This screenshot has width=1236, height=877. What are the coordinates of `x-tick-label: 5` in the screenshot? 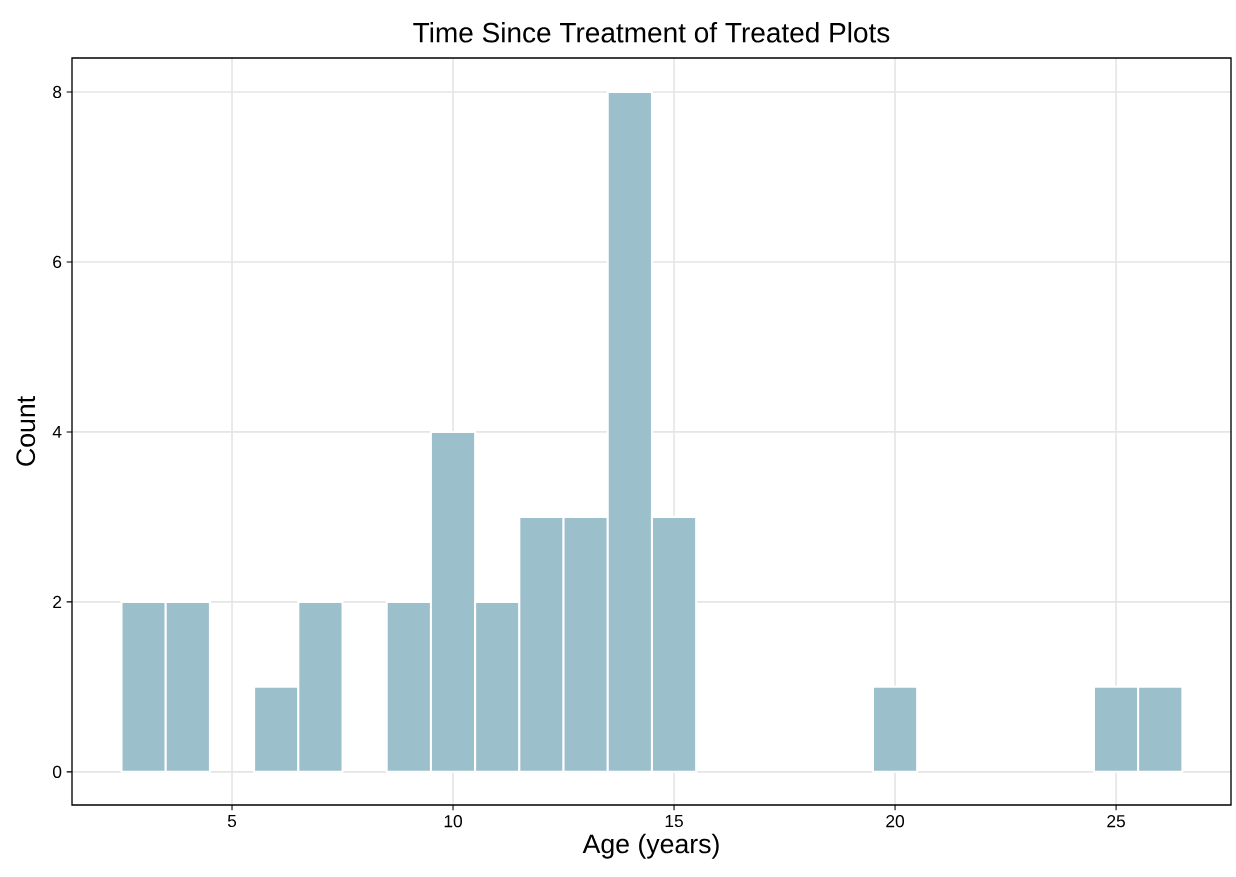 It's located at (232, 821).